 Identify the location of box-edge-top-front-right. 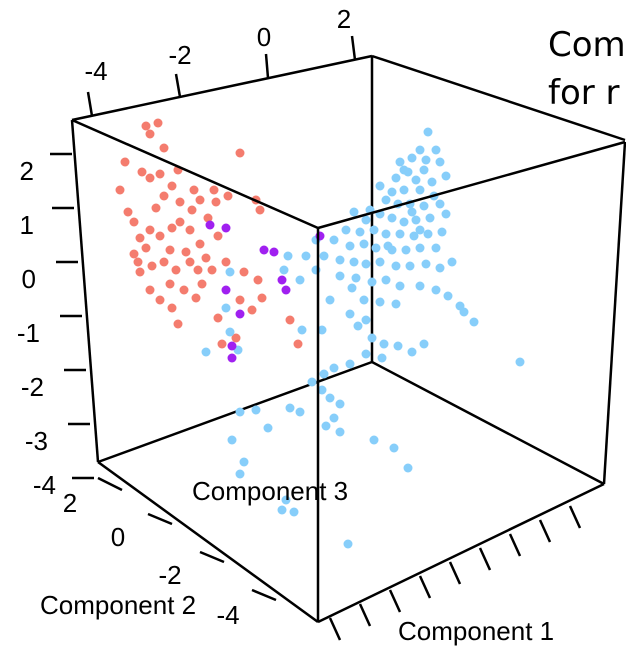
(195, 174).